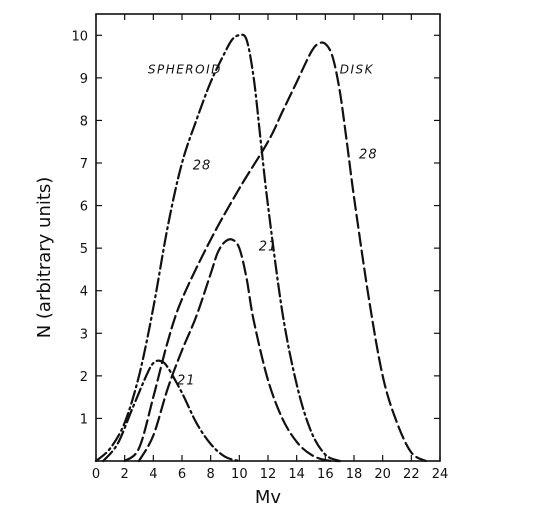 The image size is (560, 513). I want to click on annotation: DISK, so click(357, 70).